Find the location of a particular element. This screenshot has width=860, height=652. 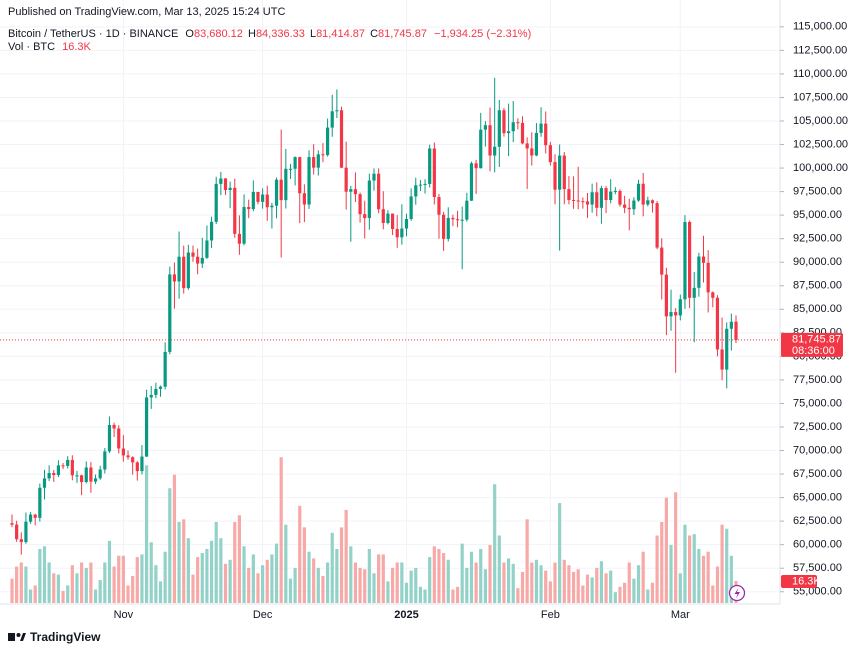

ohlc-value: 83,680.12 is located at coordinates (218, 34).